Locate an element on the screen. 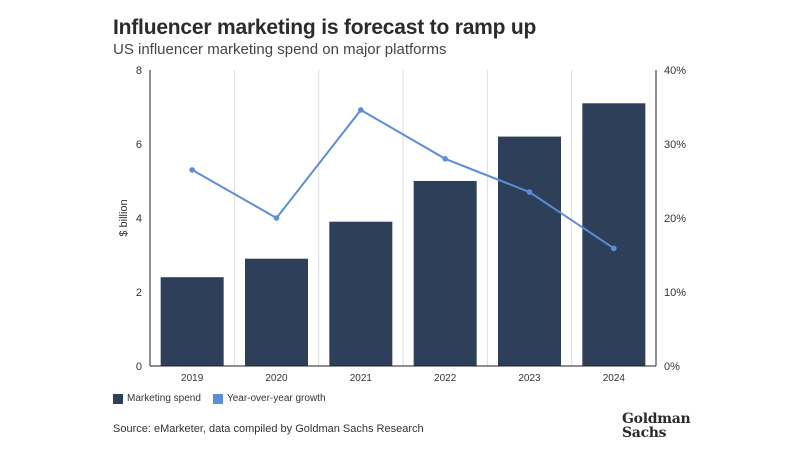 The width and height of the screenshot is (811, 456). y2-tick-label: 40% is located at coordinates (675, 71).